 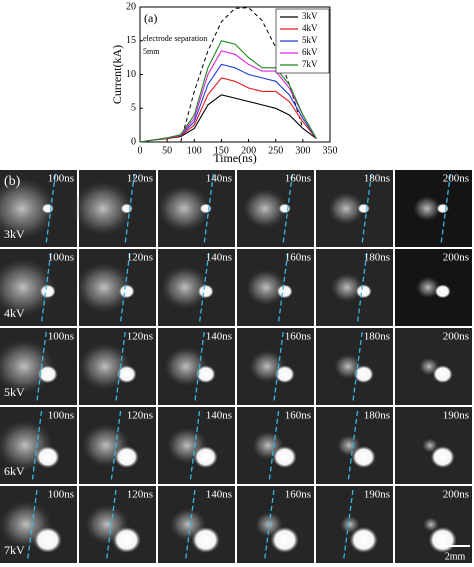 What do you see at coordinates (14, 550) in the screenshot?
I see `row-label: 7kV` at bounding box center [14, 550].